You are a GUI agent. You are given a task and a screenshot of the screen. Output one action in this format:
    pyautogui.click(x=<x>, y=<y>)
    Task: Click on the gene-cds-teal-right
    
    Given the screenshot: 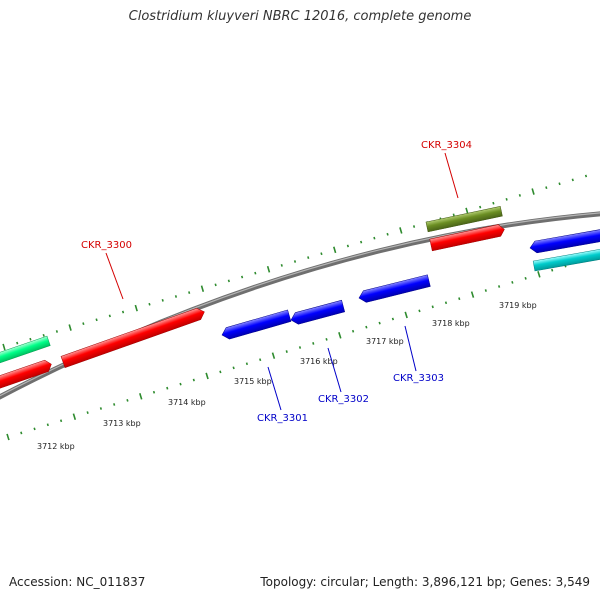 What is the action you would take?
    pyautogui.click(x=566, y=259)
    